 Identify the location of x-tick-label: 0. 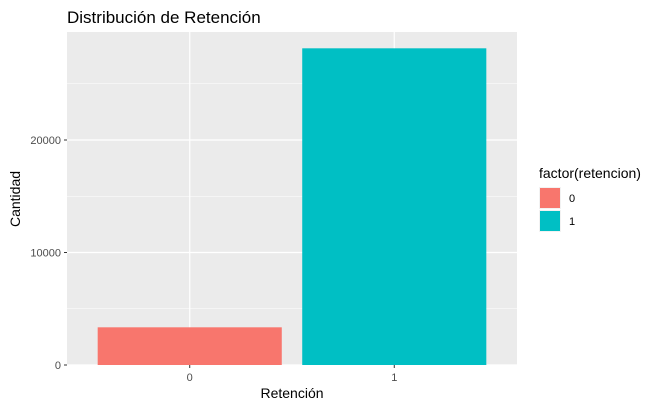
(190, 378).